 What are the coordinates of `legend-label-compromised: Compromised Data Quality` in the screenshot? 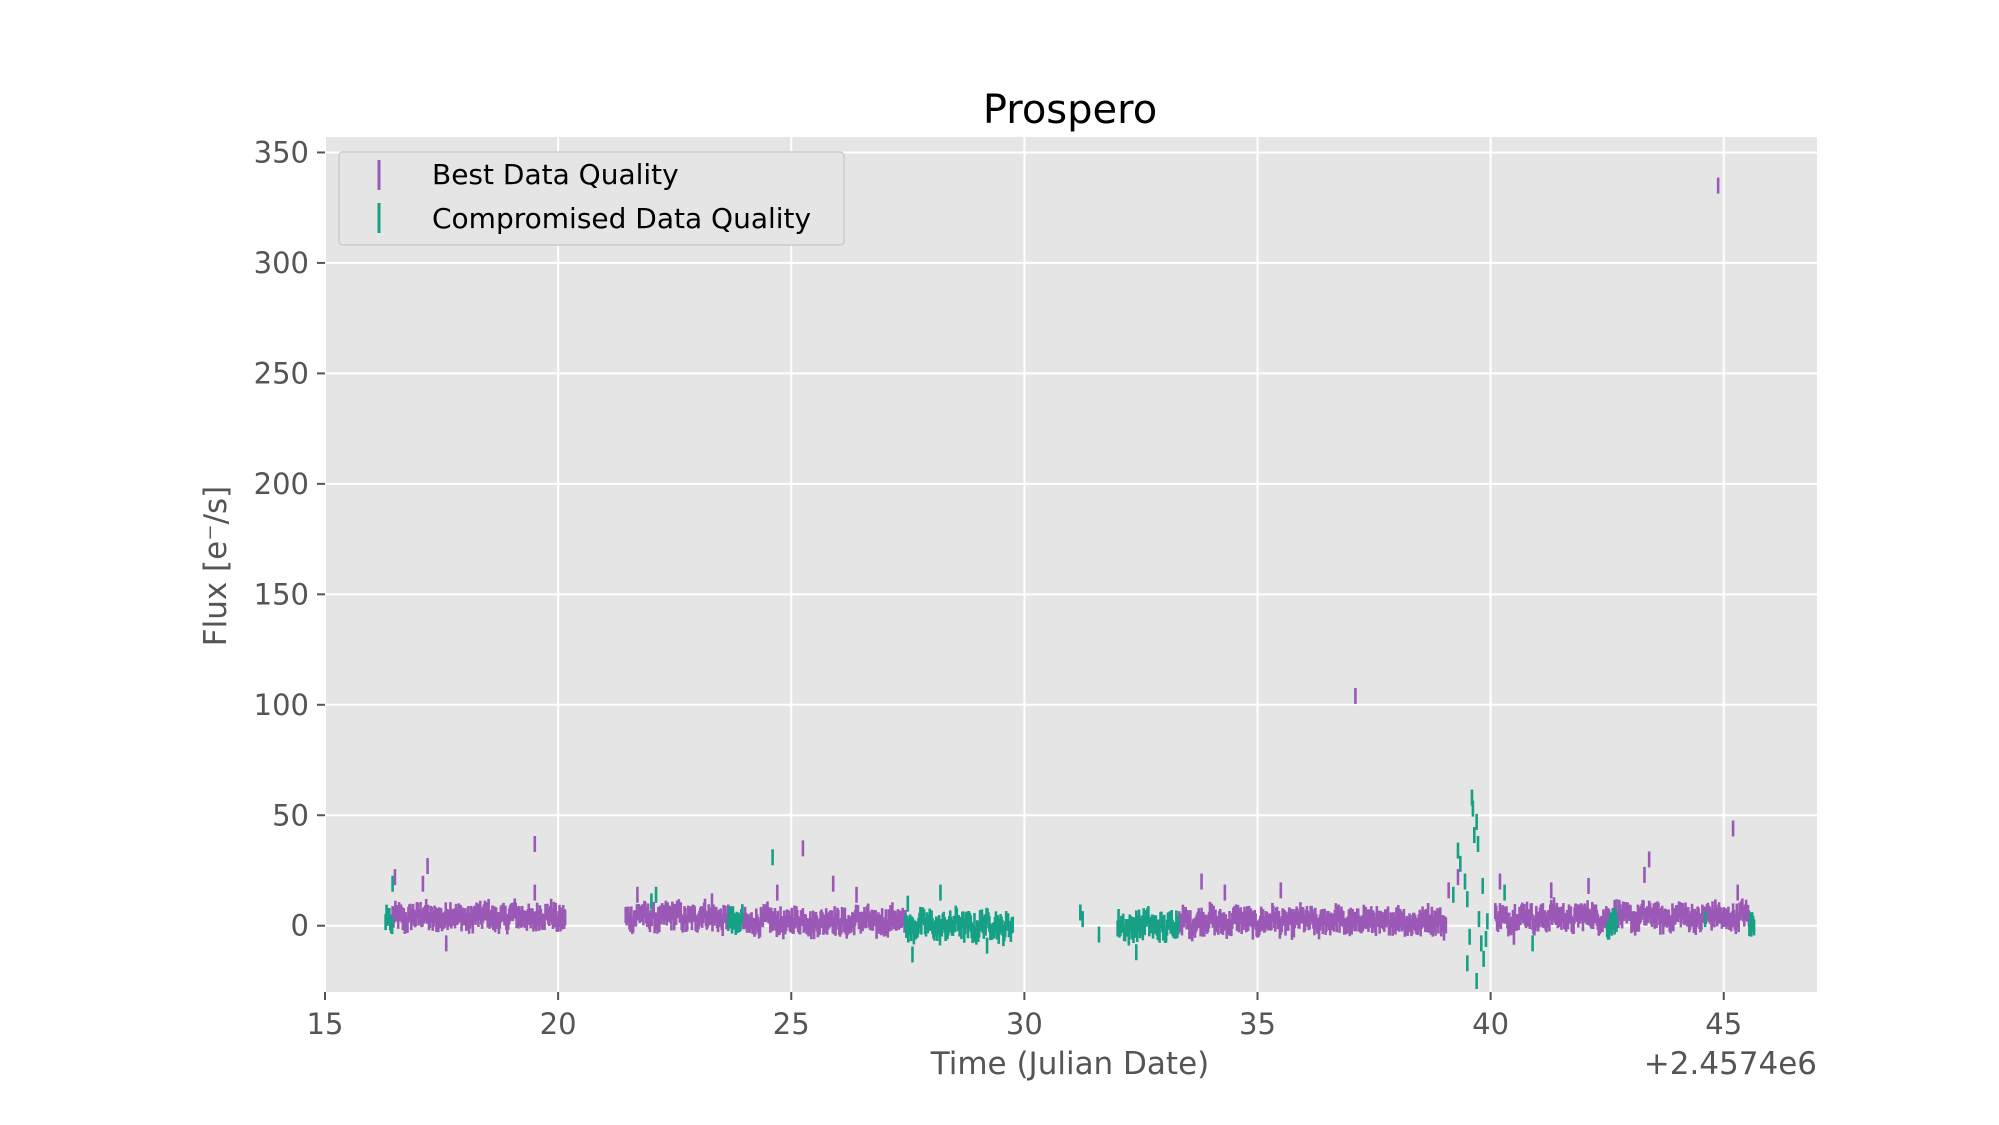 It's located at (621, 218).